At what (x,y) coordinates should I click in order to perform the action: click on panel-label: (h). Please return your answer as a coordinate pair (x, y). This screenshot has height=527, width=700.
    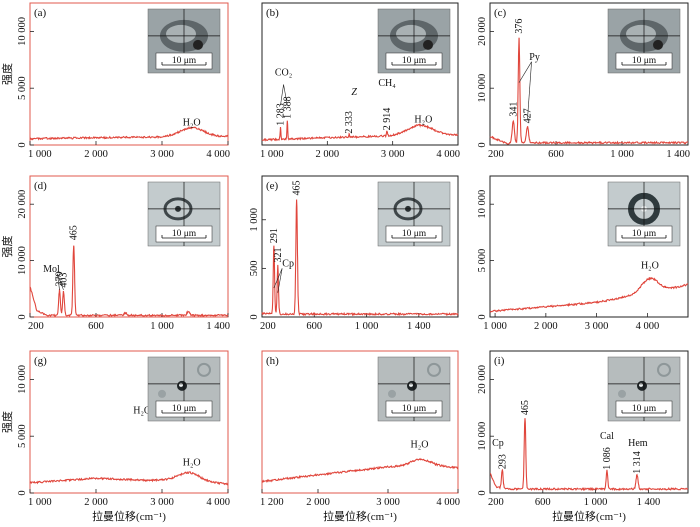
    Looking at the image, I should click on (272, 361).